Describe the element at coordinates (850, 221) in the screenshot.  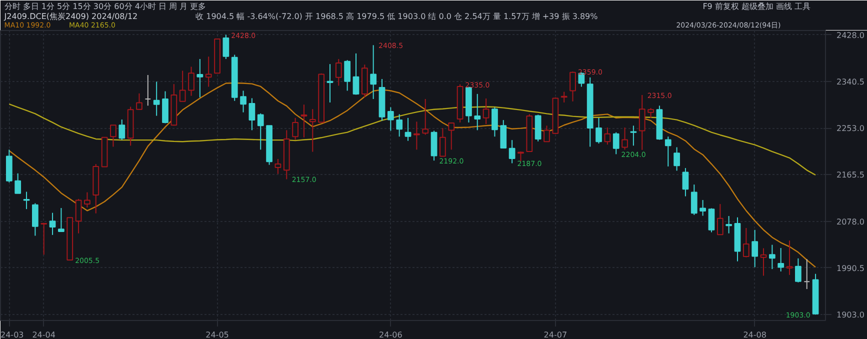
I see `y-tick-label: 2078.0` at that location.